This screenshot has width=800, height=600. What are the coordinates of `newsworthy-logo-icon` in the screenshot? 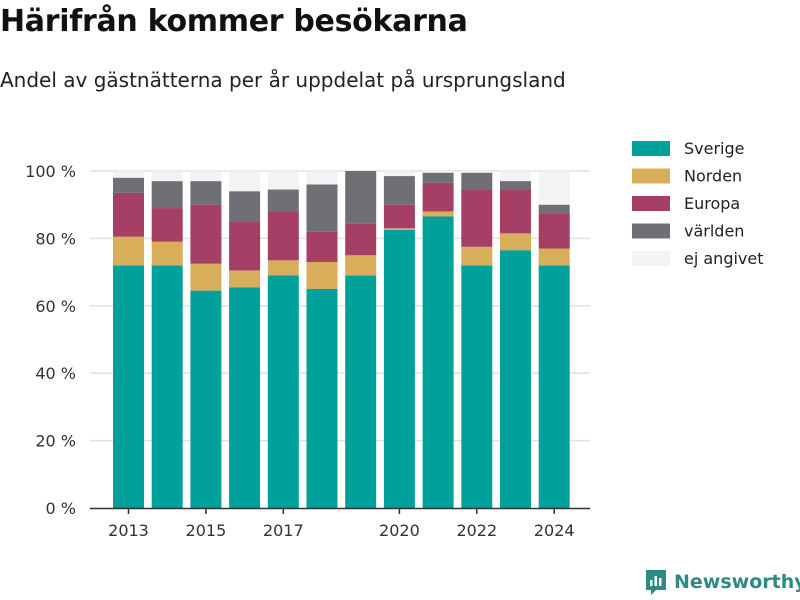 It's located at (656, 582).